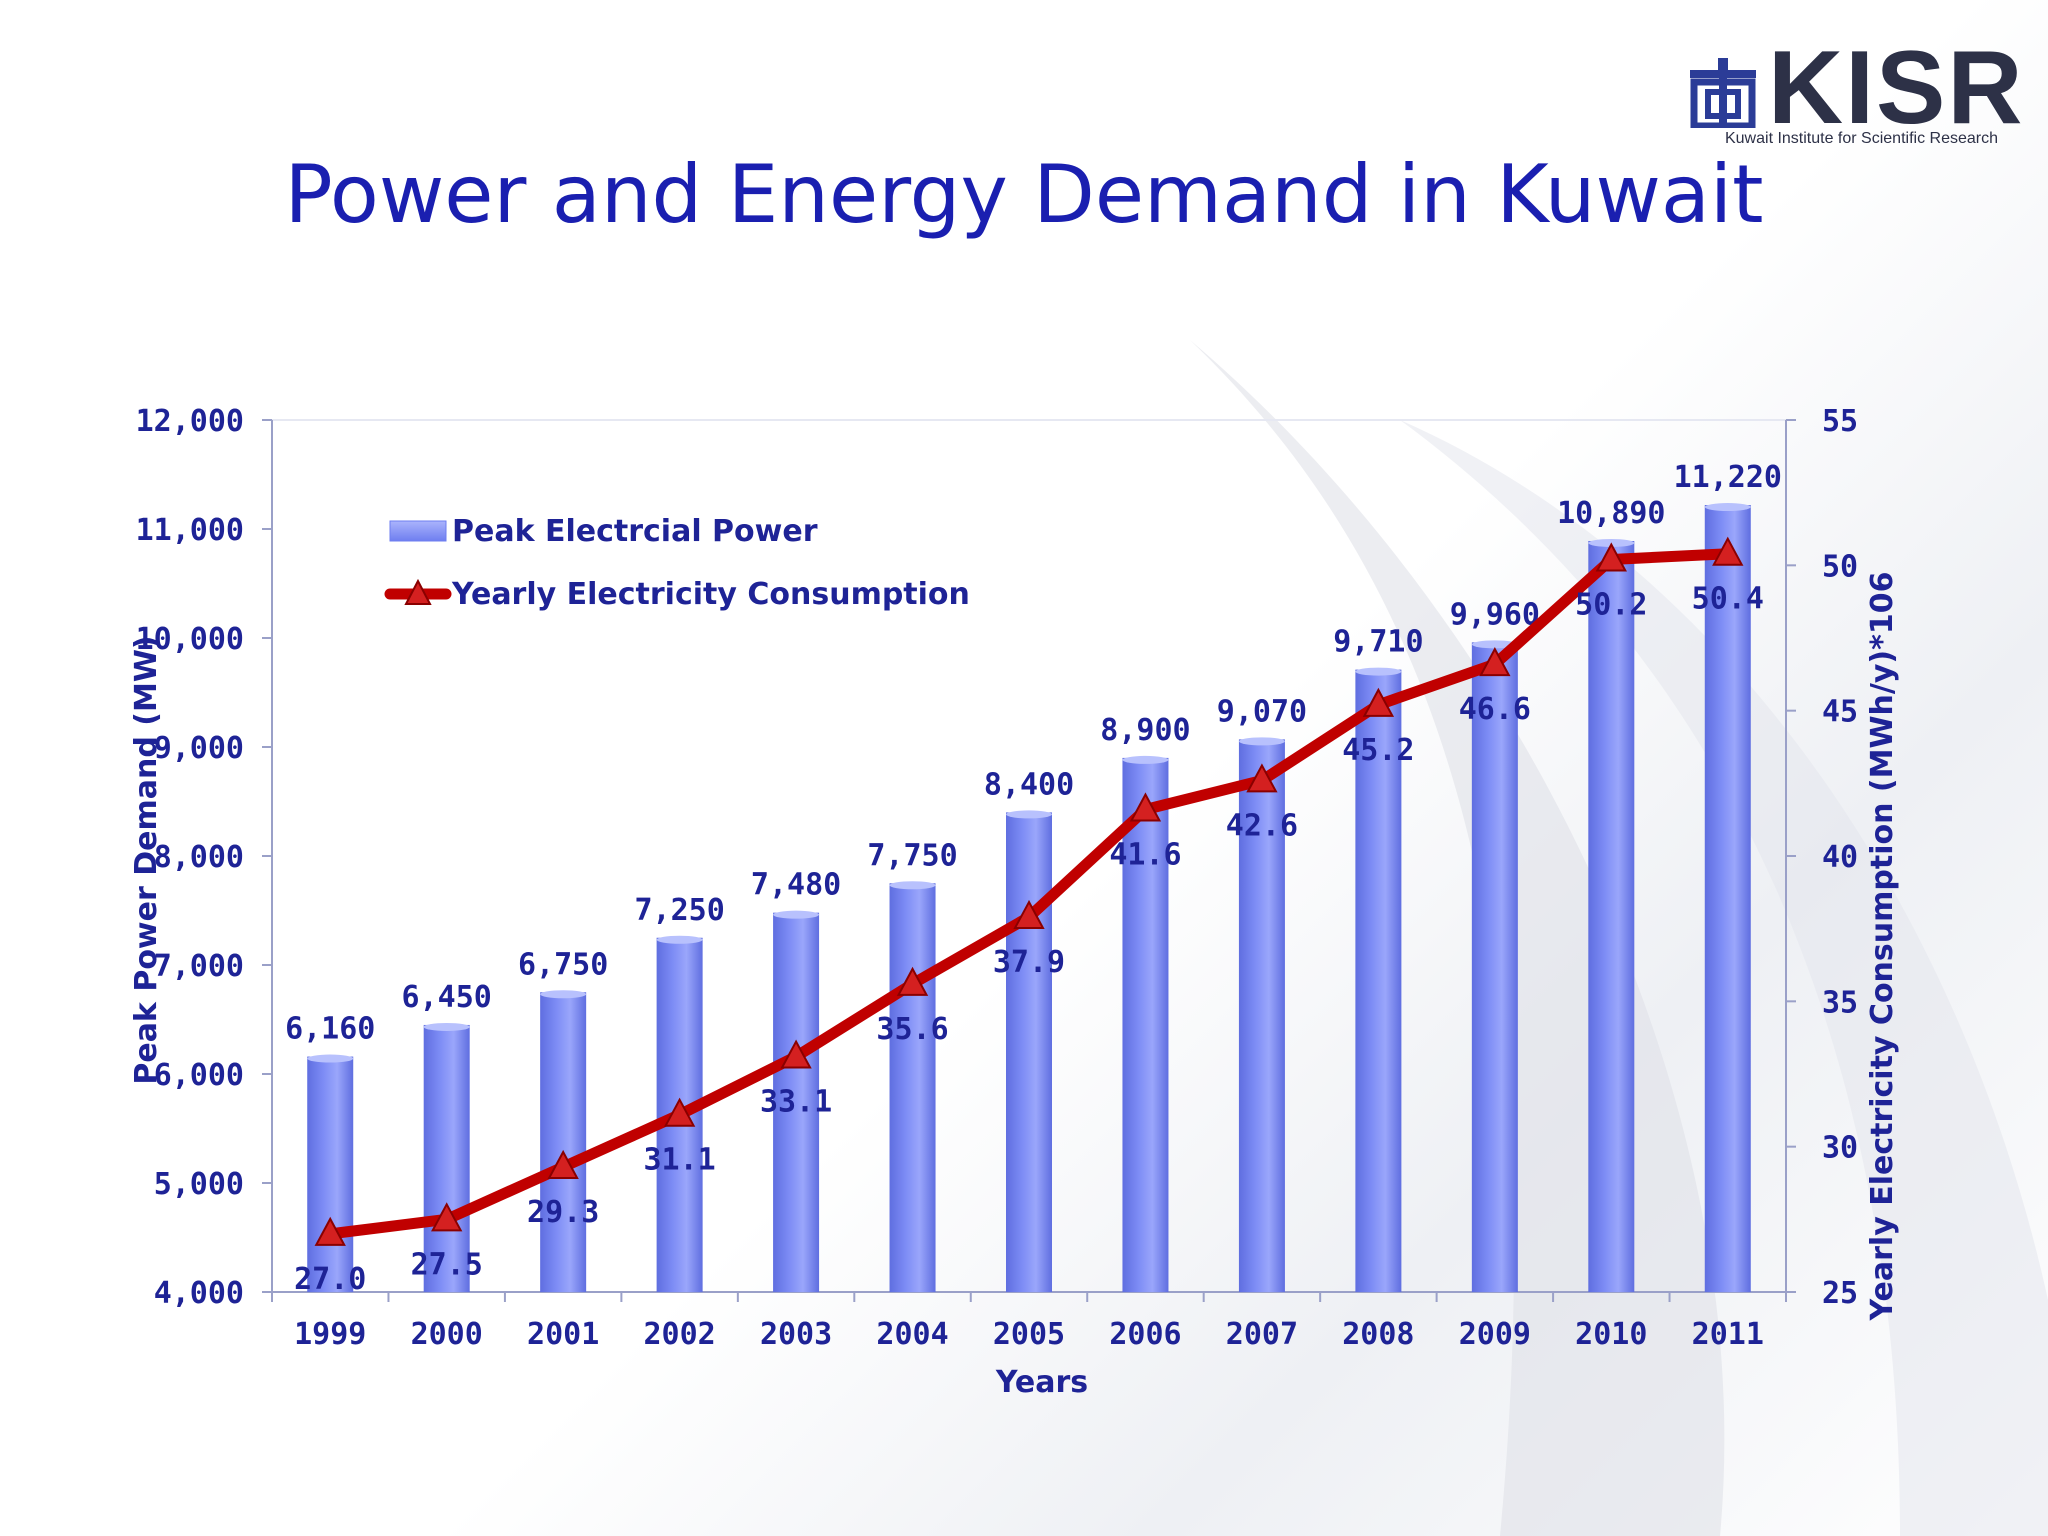  I want to click on right-tick-label: 40, so click(1840, 857).